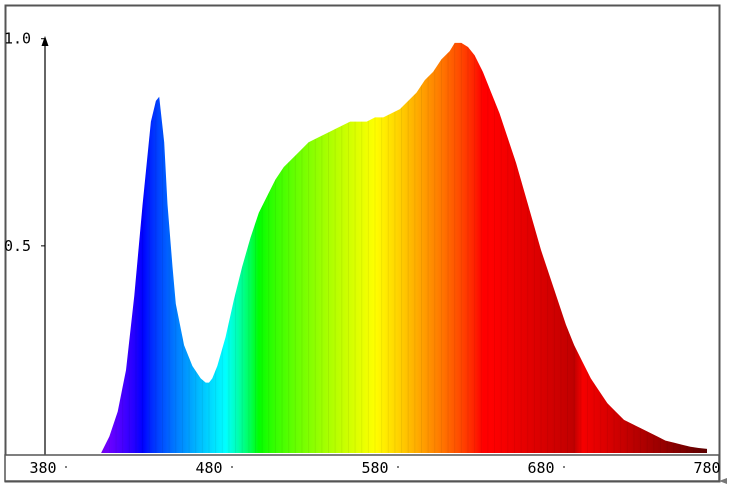  What do you see at coordinates (540, 468) in the screenshot?
I see `x-tick-label: 680` at bounding box center [540, 468].